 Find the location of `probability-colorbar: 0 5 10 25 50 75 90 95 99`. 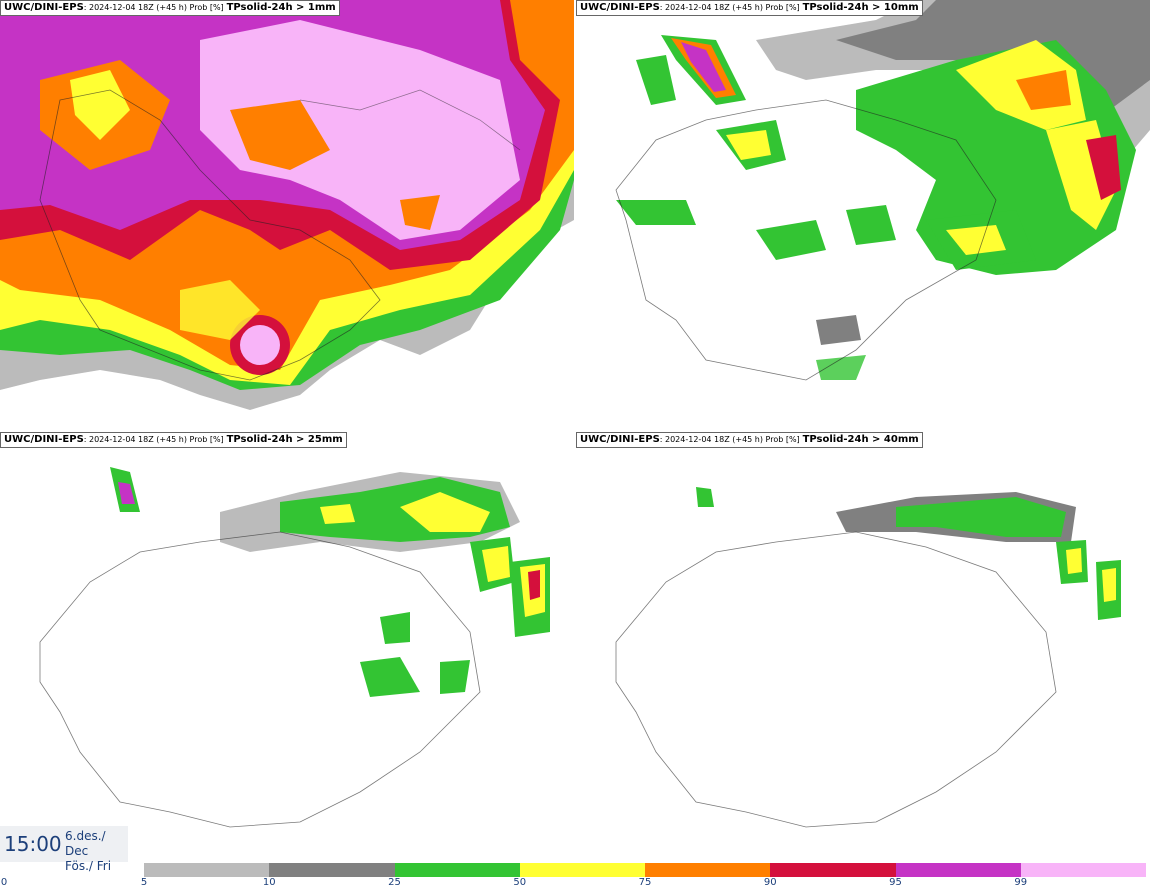

probability-colorbar: 0 5 10 25 50 75 90 95 99 is located at coordinates (575, 876).